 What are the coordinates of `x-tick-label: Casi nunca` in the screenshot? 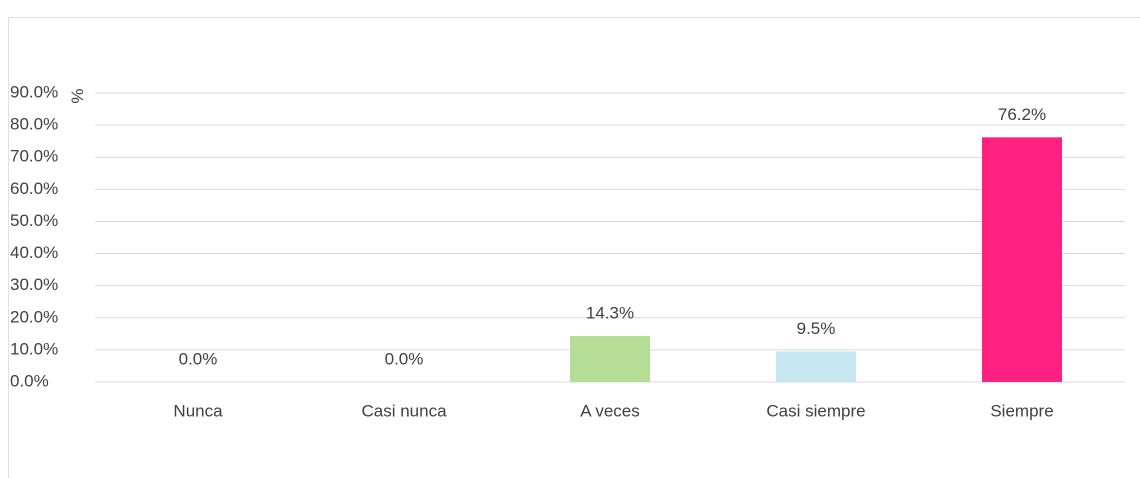 It's located at (404, 410).